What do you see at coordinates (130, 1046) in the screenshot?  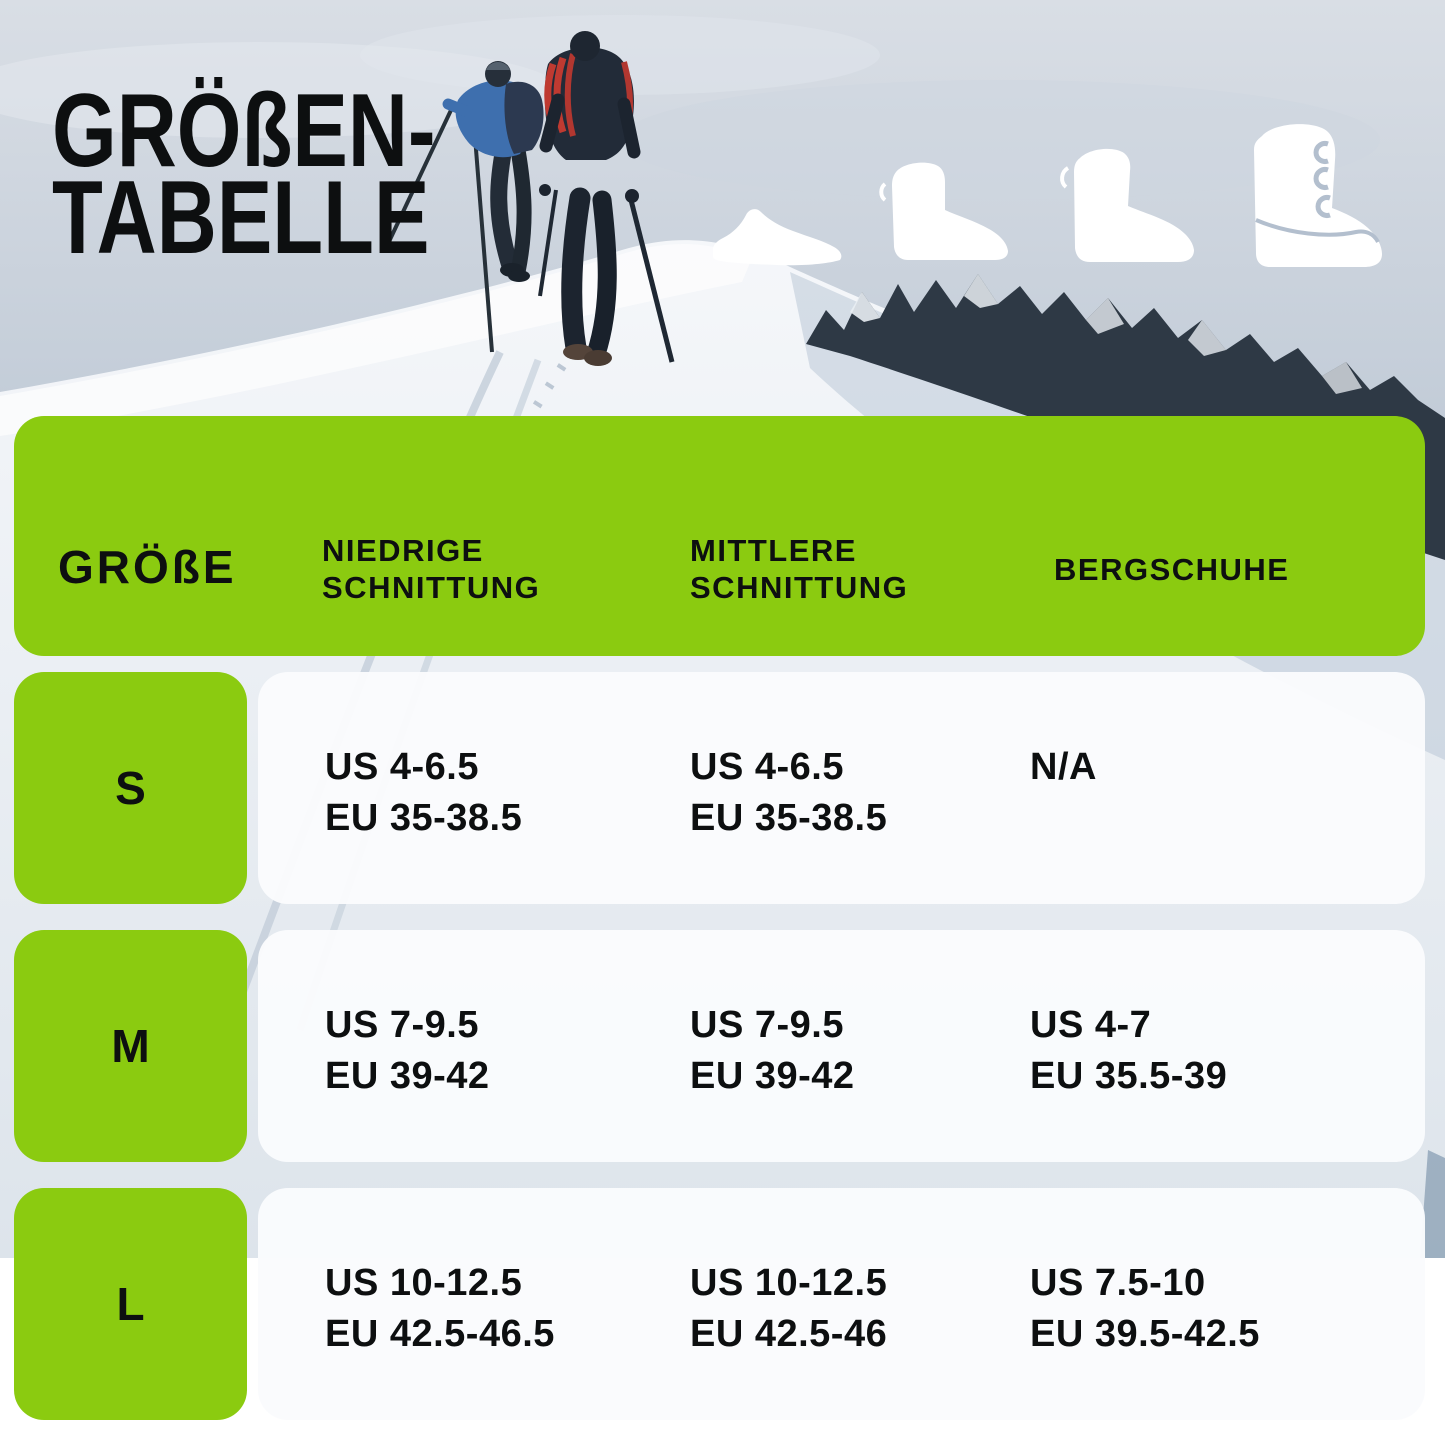 I see `size-cell-m: M` at bounding box center [130, 1046].